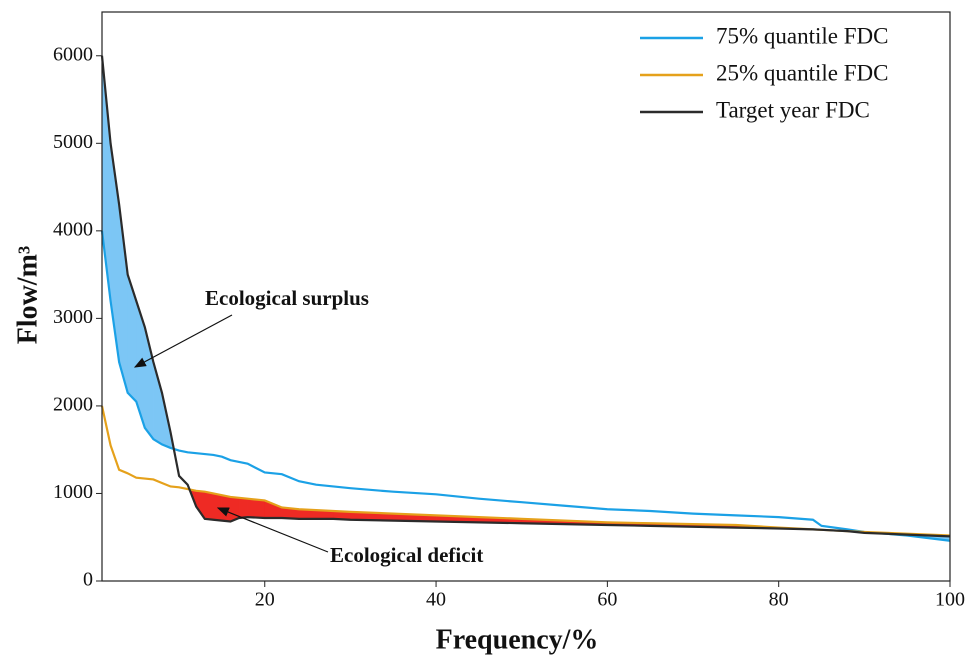  Describe the element at coordinates (950, 600) in the screenshot. I see `x-tick-label: 100` at that location.